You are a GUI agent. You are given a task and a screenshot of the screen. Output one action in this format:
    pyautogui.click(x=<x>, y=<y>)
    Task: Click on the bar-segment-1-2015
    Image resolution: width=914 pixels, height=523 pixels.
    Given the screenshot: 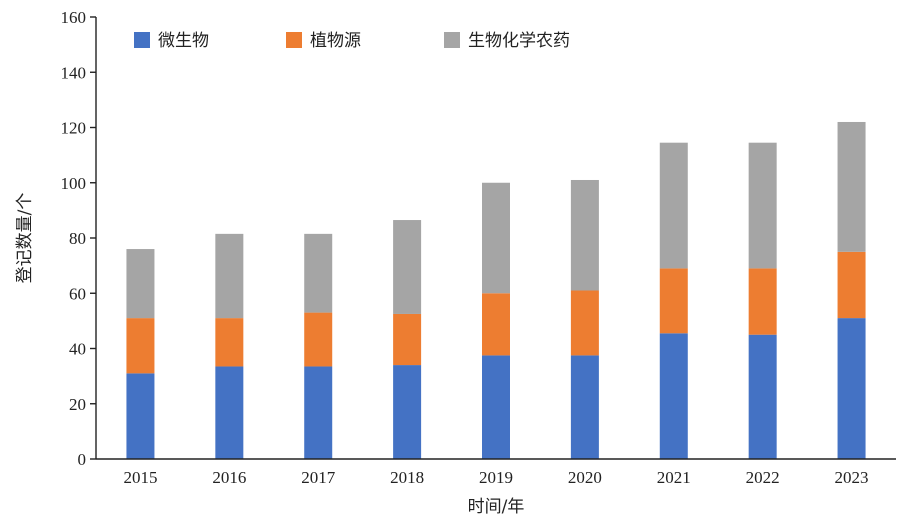 What is the action you would take?
    pyautogui.click(x=140, y=416)
    